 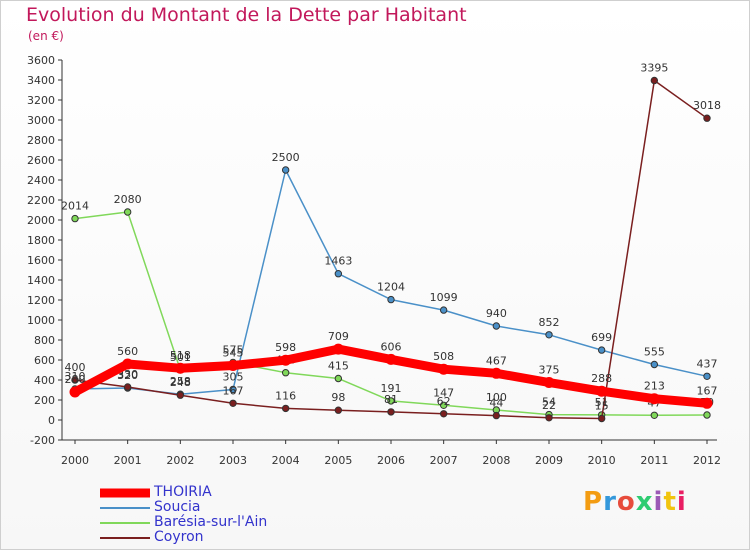 What do you see at coordinates (41, 320) in the screenshot?
I see `y-tick-label: 1000` at bounding box center [41, 320].